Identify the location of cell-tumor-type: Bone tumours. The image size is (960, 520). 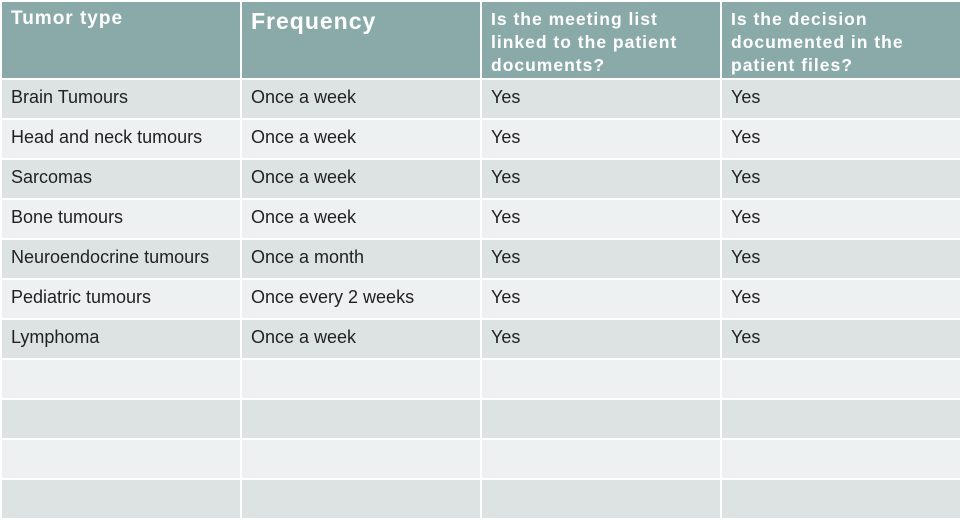
(121, 219).